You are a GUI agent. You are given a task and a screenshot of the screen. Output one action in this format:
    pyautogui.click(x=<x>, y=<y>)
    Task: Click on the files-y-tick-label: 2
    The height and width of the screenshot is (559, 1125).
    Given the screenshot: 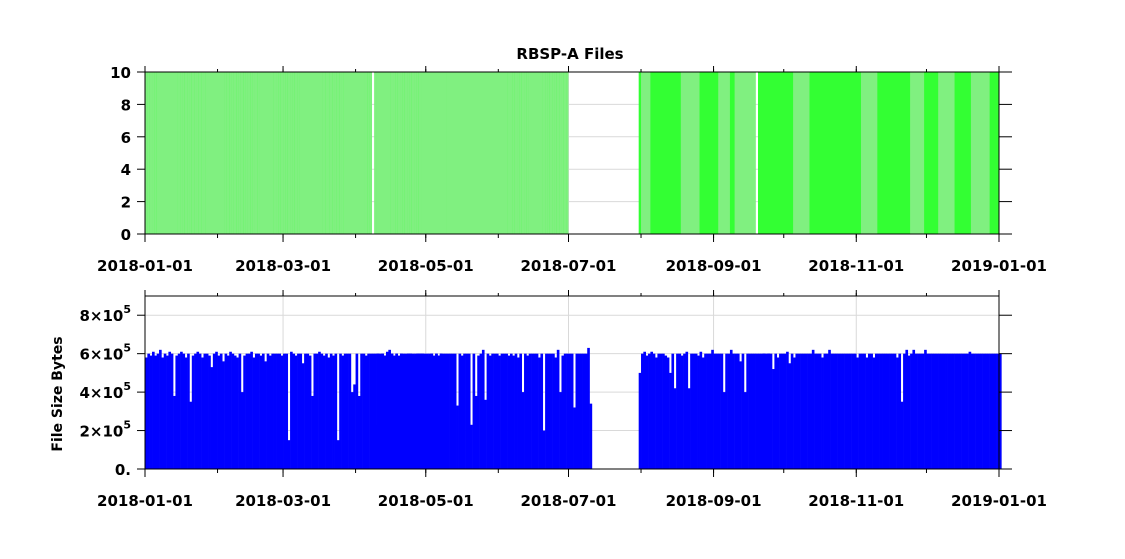 What is the action you would take?
    pyautogui.click(x=126, y=203)
    